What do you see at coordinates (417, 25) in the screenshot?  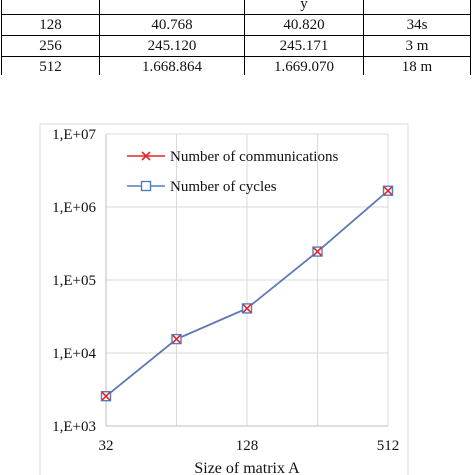 I see `table-cell: 34s` at bounding box center [417, 25].